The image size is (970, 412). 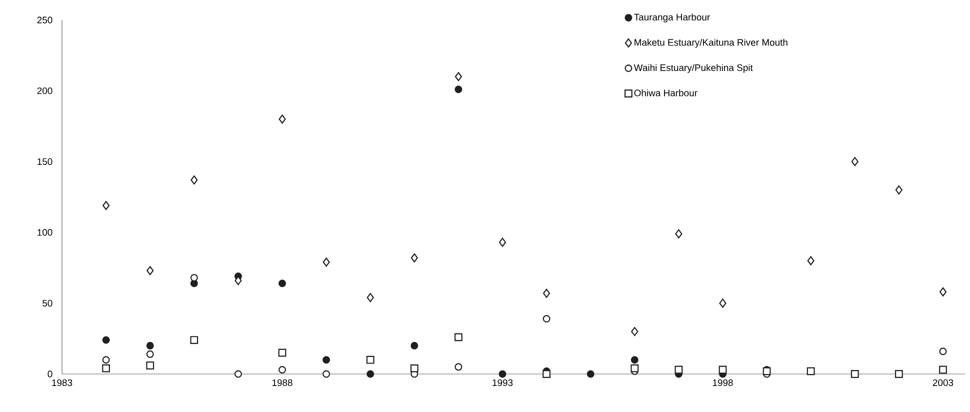 What do you see at coordinates (282, 382) in the screenshot?
I see `x-tick-label: 1988` at bounding box center [282, 382].